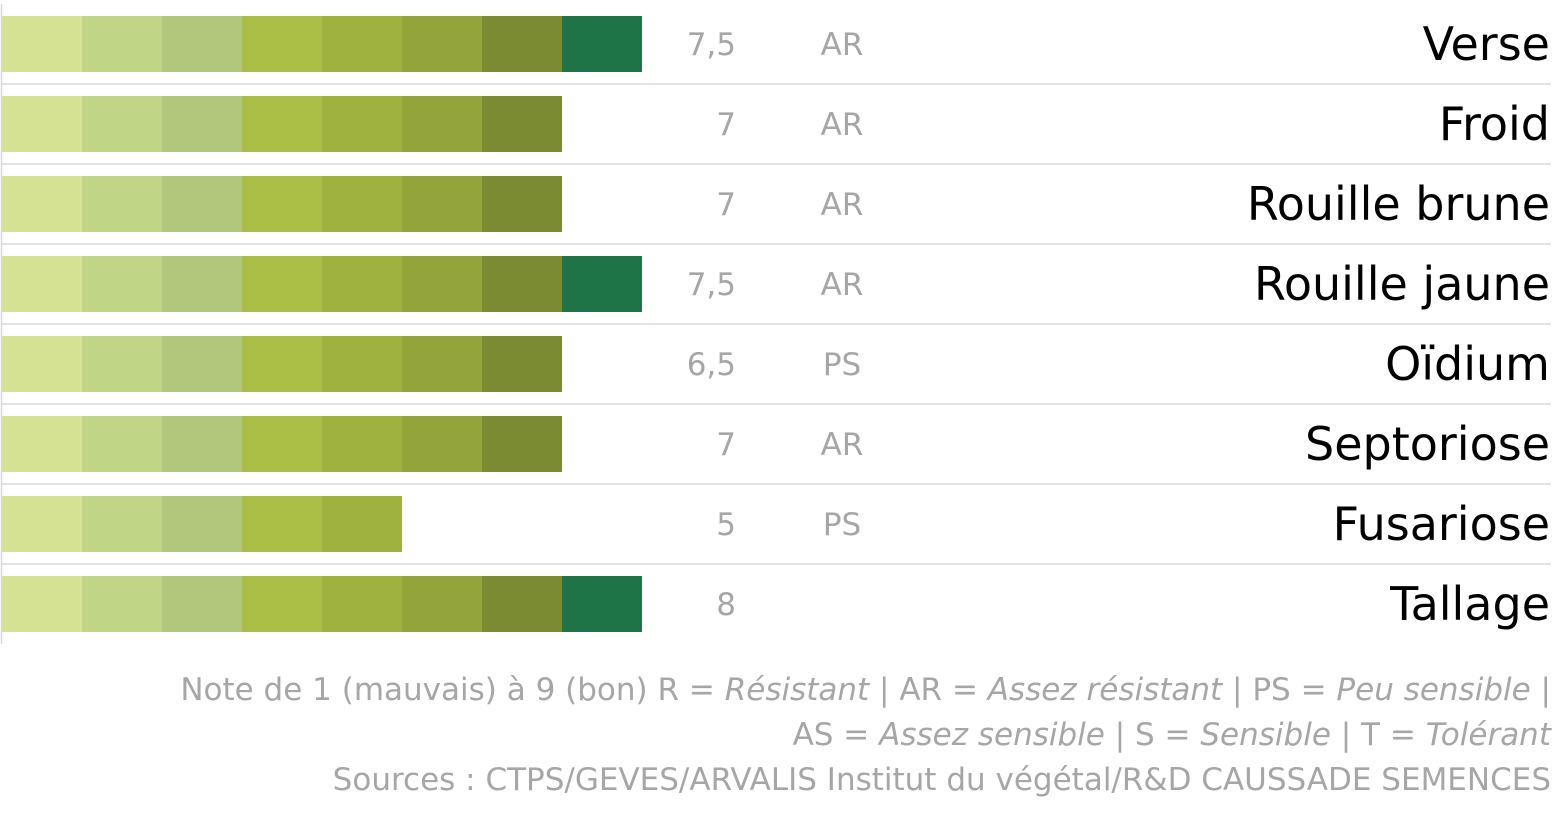 The height and width of the screenshot is (817, 1563). Describe the element at coordinates (1486, 44) in the screenshot. I see `category-label: Verse` at that location.